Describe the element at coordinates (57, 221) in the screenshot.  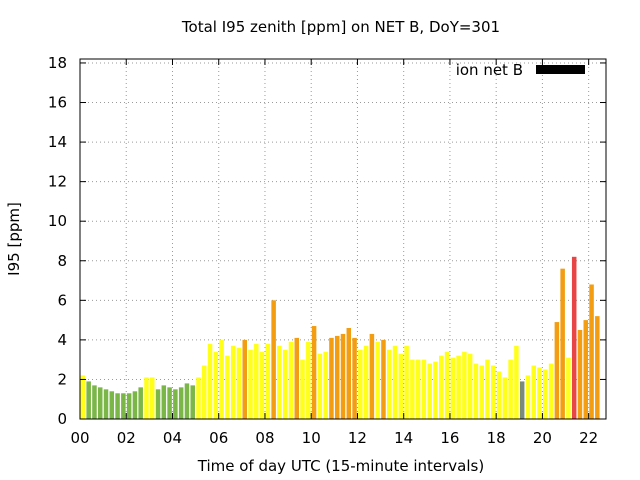
I see `y-tick-label: 10` at that location.